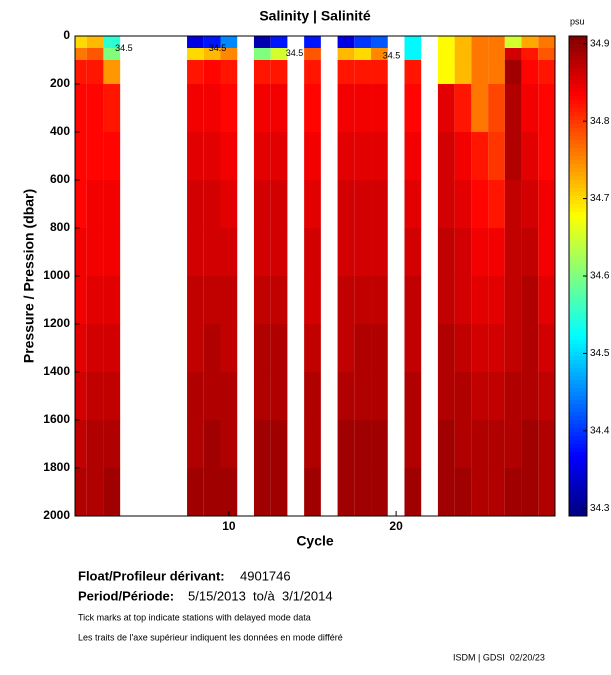 The width and height of the screenshot is (611, 675). What do you see at coordinates (56, 467) in the screenshot?
I see `y-tick-label: 1800` at bounding box center [56, 467].